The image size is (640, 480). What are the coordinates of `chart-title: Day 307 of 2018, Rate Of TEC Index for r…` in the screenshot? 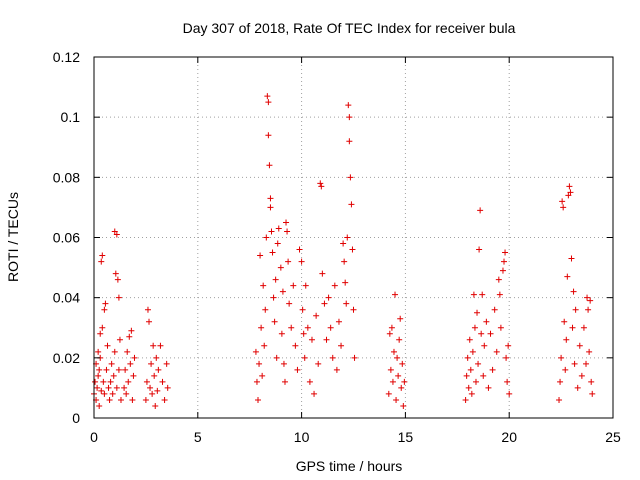 It's located at (349, 28).